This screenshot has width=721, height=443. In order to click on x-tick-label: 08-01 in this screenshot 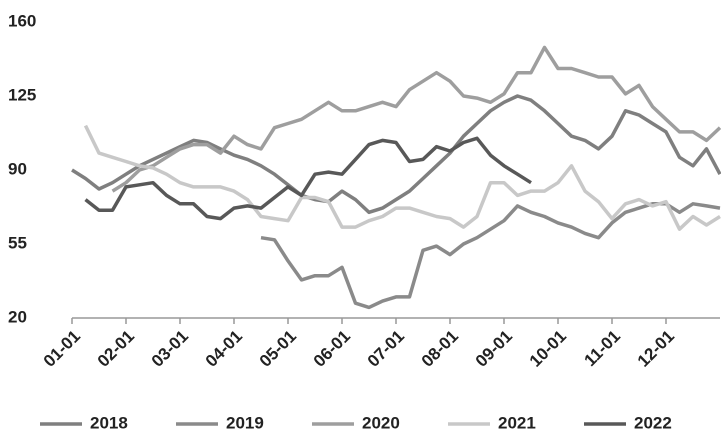, I will do `click(440, 349)`.